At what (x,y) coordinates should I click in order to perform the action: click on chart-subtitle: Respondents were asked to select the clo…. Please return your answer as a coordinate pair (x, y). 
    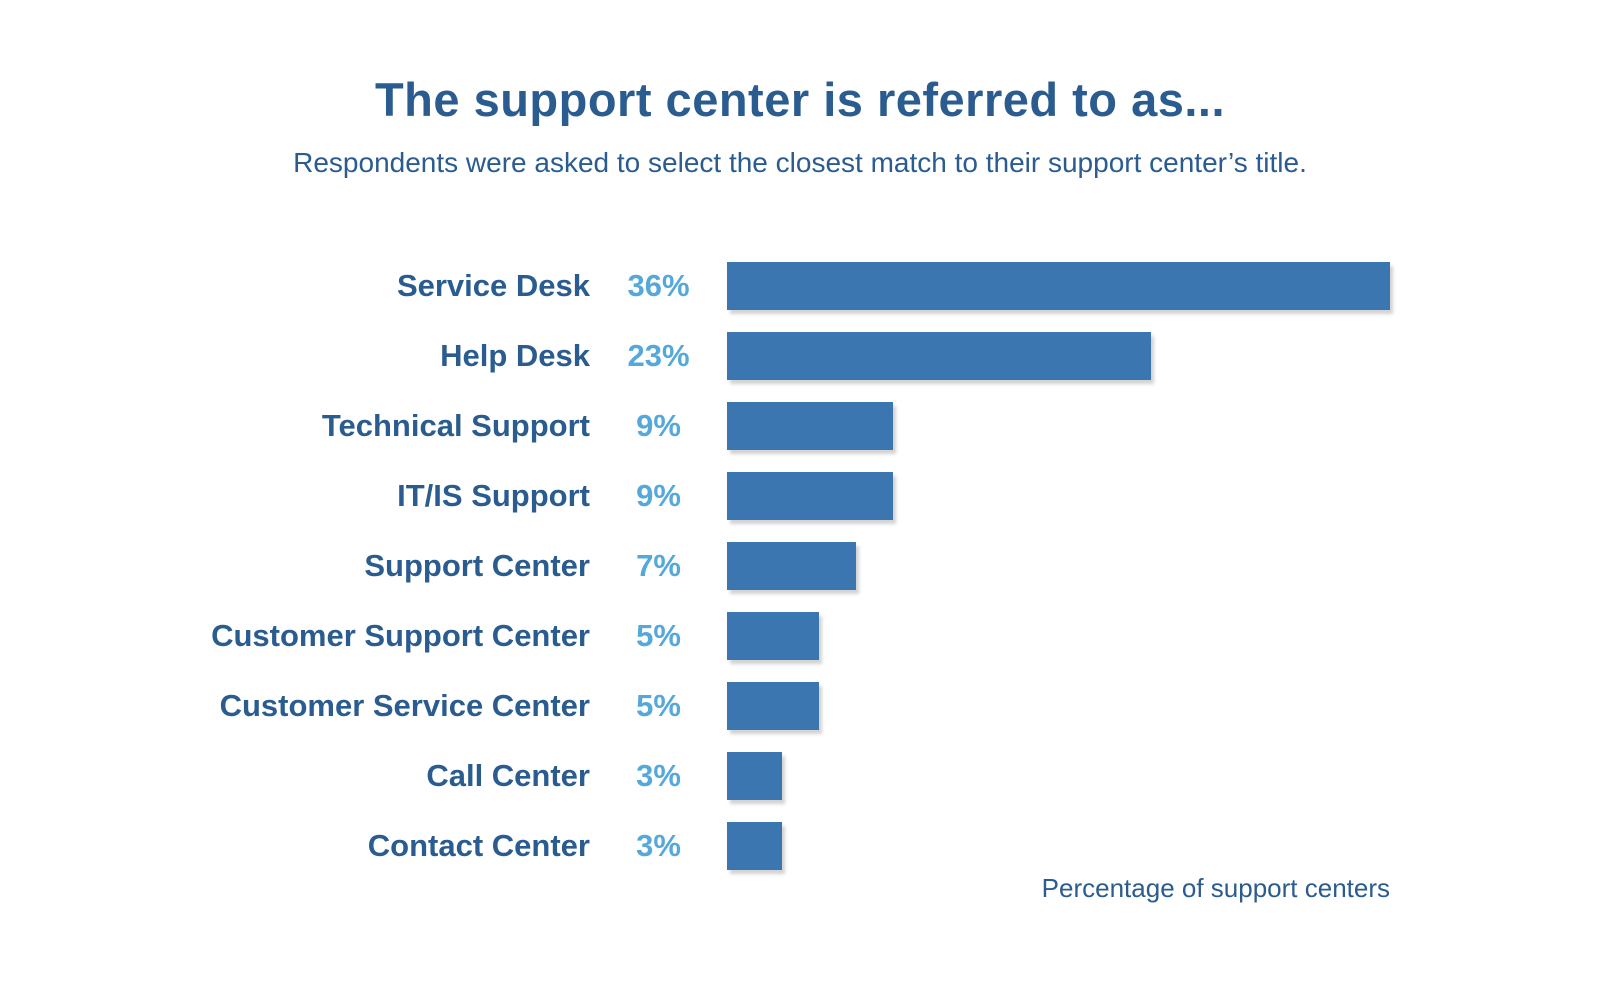
    Looking at the image, I should click on (800, 162).